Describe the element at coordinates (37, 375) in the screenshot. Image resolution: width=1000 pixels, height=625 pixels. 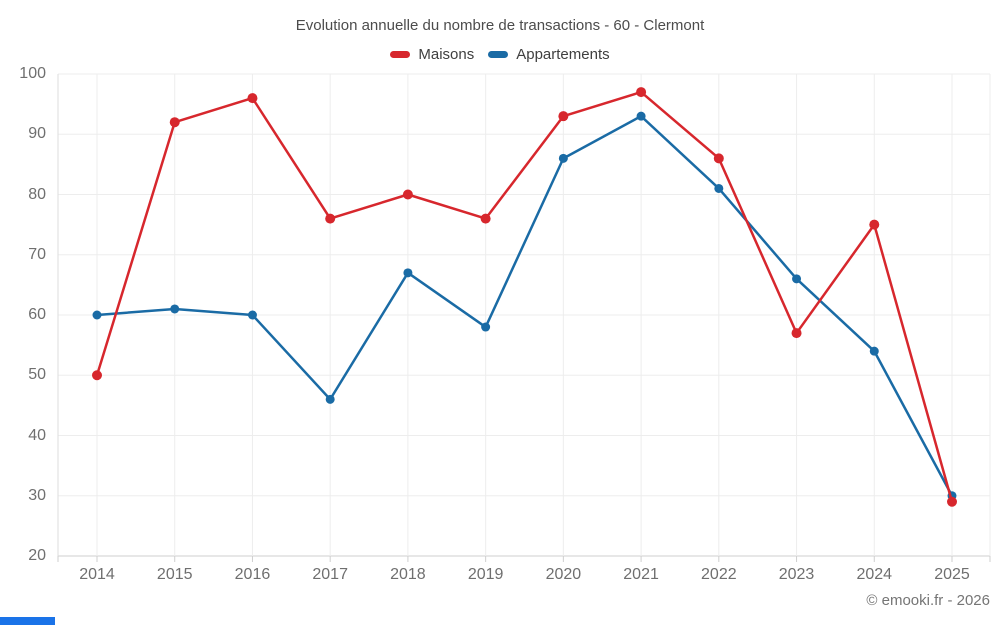
I see `y-axis-label: 50` at that location.